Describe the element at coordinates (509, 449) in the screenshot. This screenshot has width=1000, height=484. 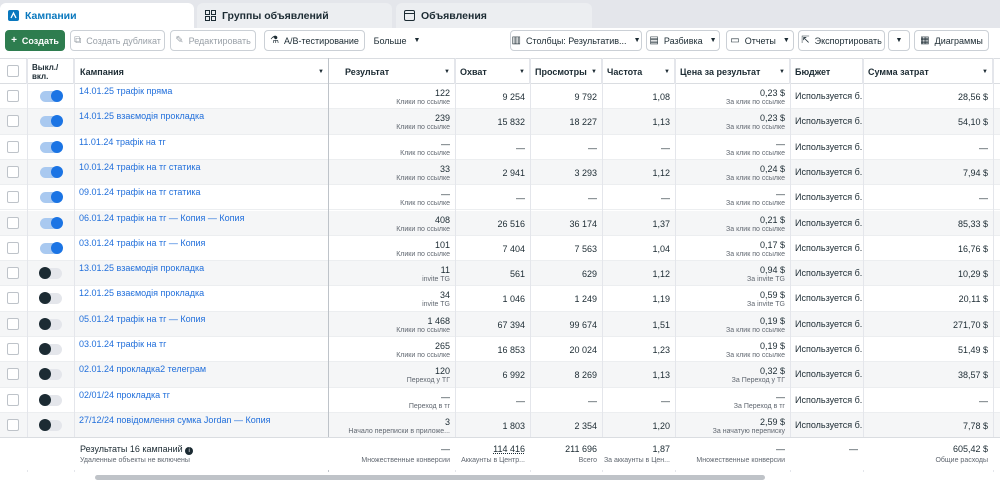
I see `footer-reach-value: 114 416` at that location.